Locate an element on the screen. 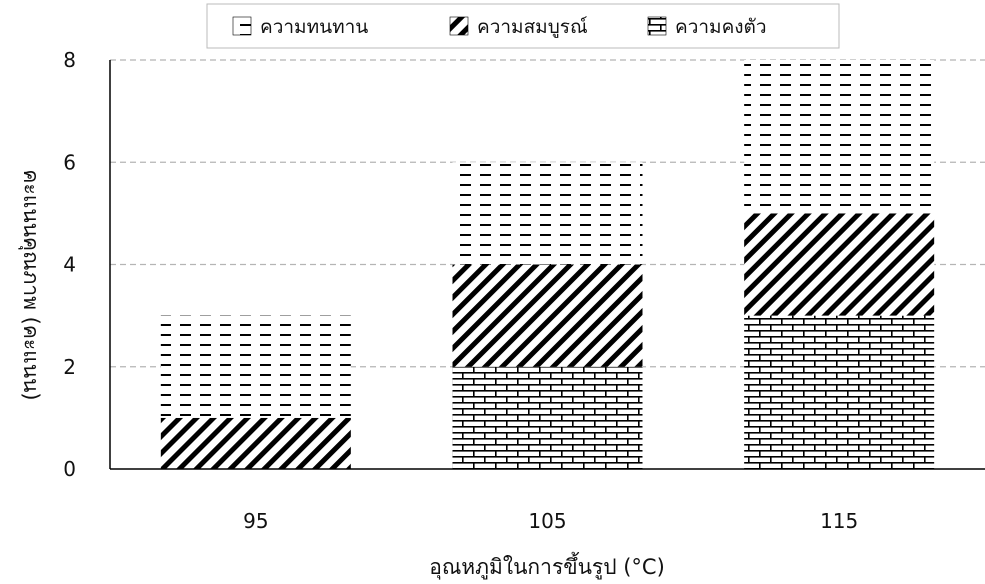  y-tick-label: 8 is located at coordinates (69, 60).